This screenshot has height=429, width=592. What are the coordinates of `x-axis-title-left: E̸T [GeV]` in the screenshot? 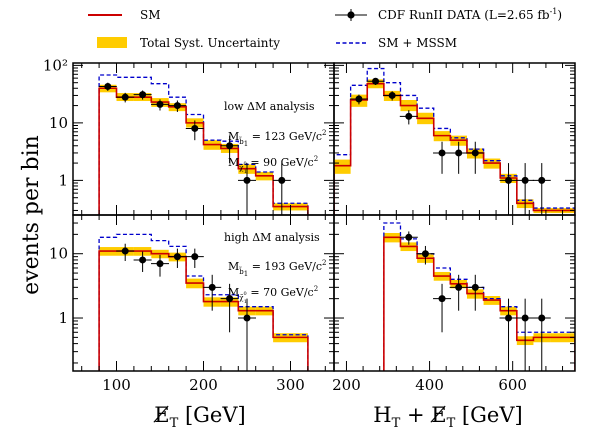 It's located at (199, 416).